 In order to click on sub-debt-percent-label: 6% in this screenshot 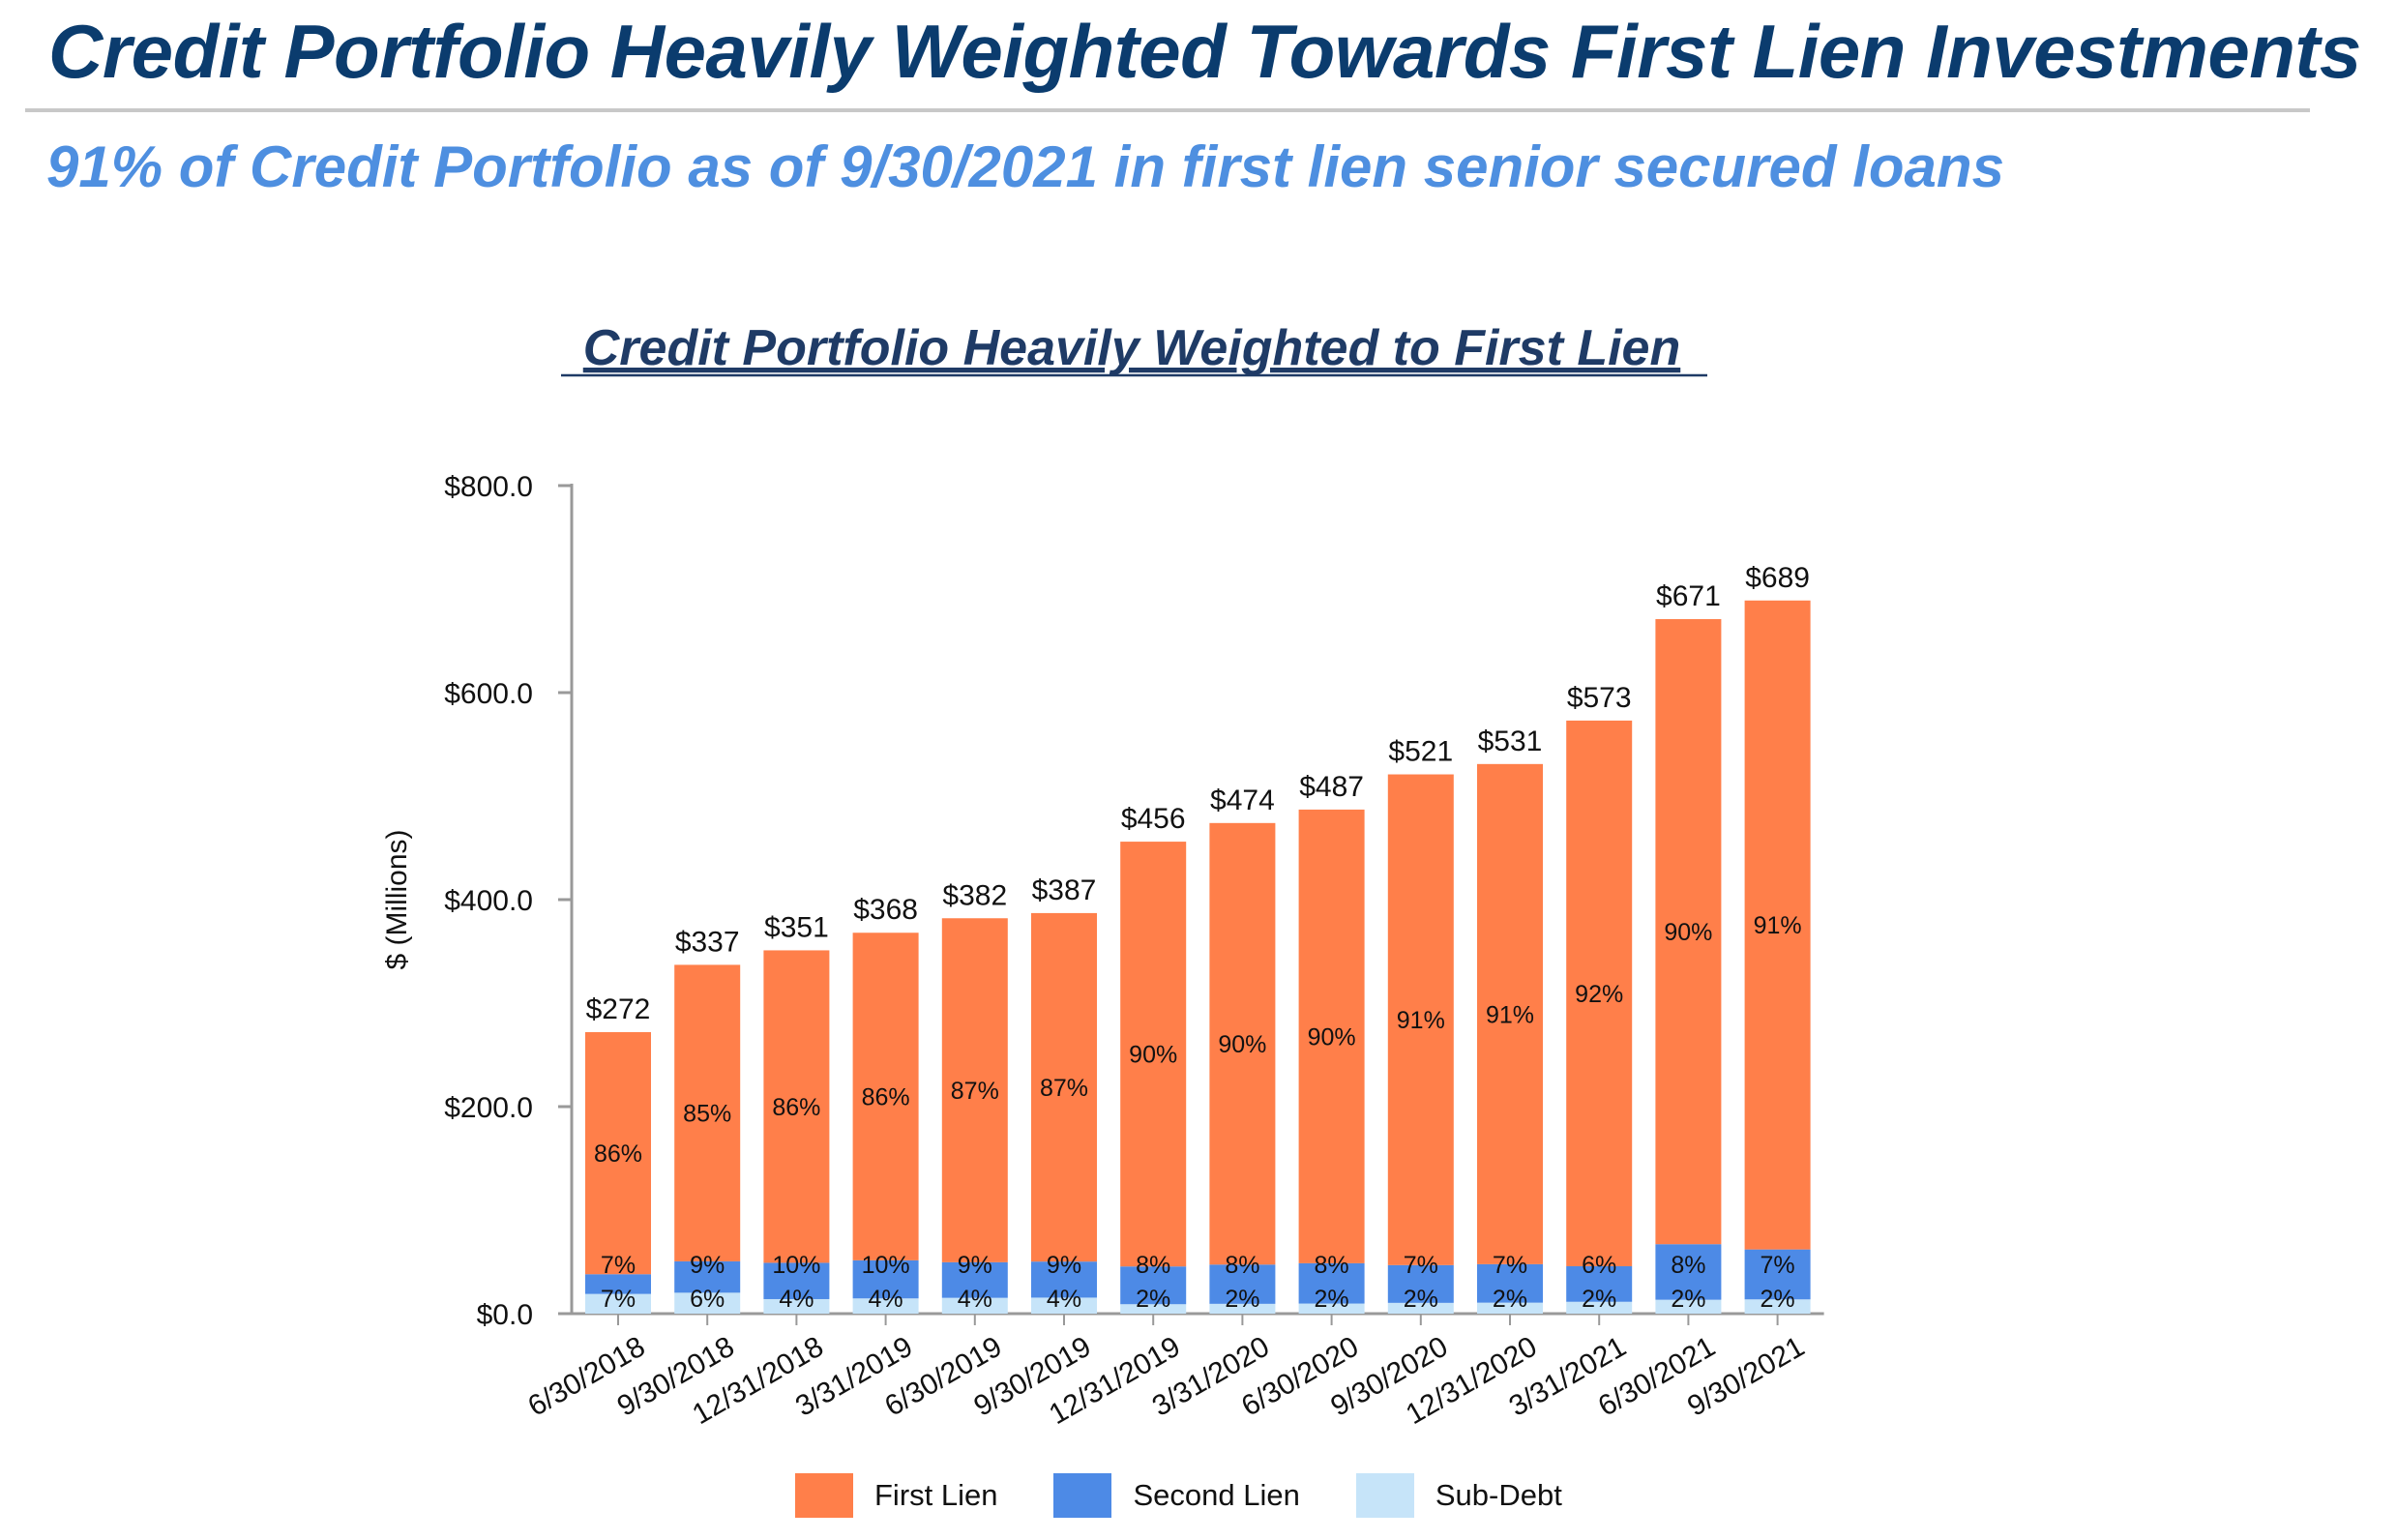, I will do `click(707, 1299)`.